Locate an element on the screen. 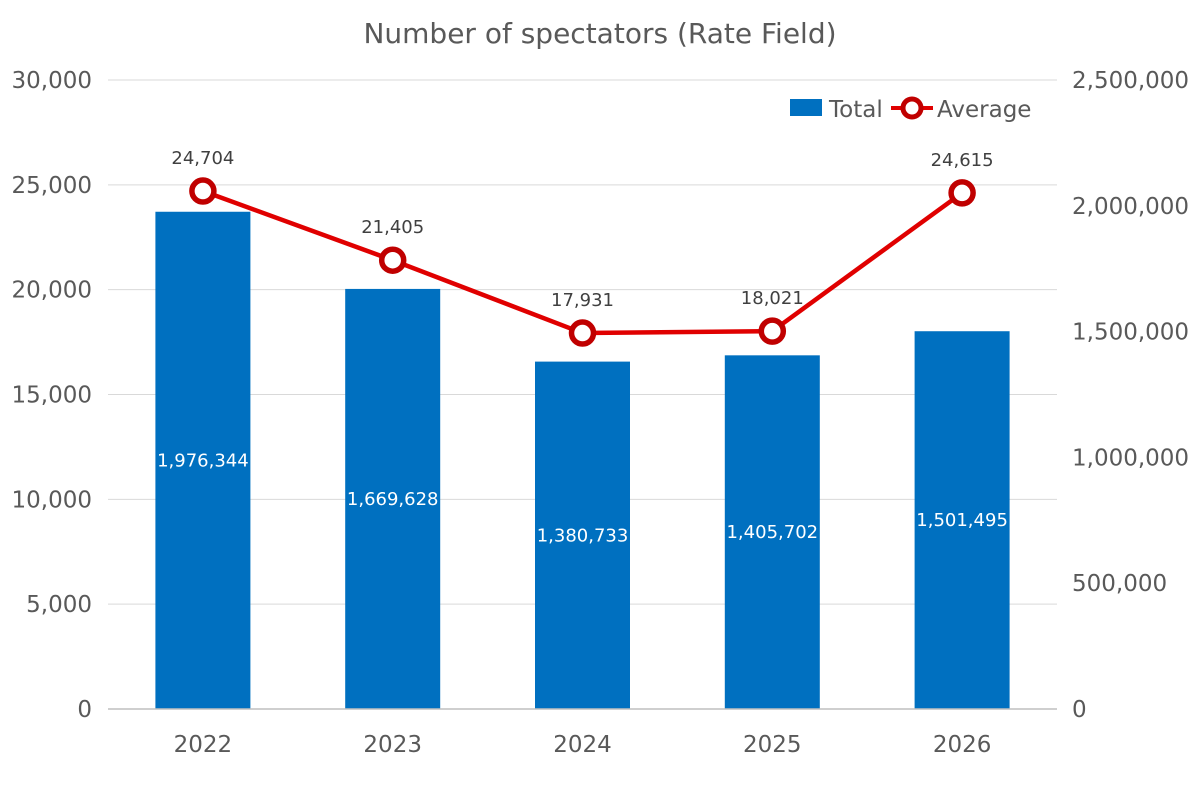 This screenshot has height=785, width=1200. bar-total-2023 is located at coordinates (393, 498).